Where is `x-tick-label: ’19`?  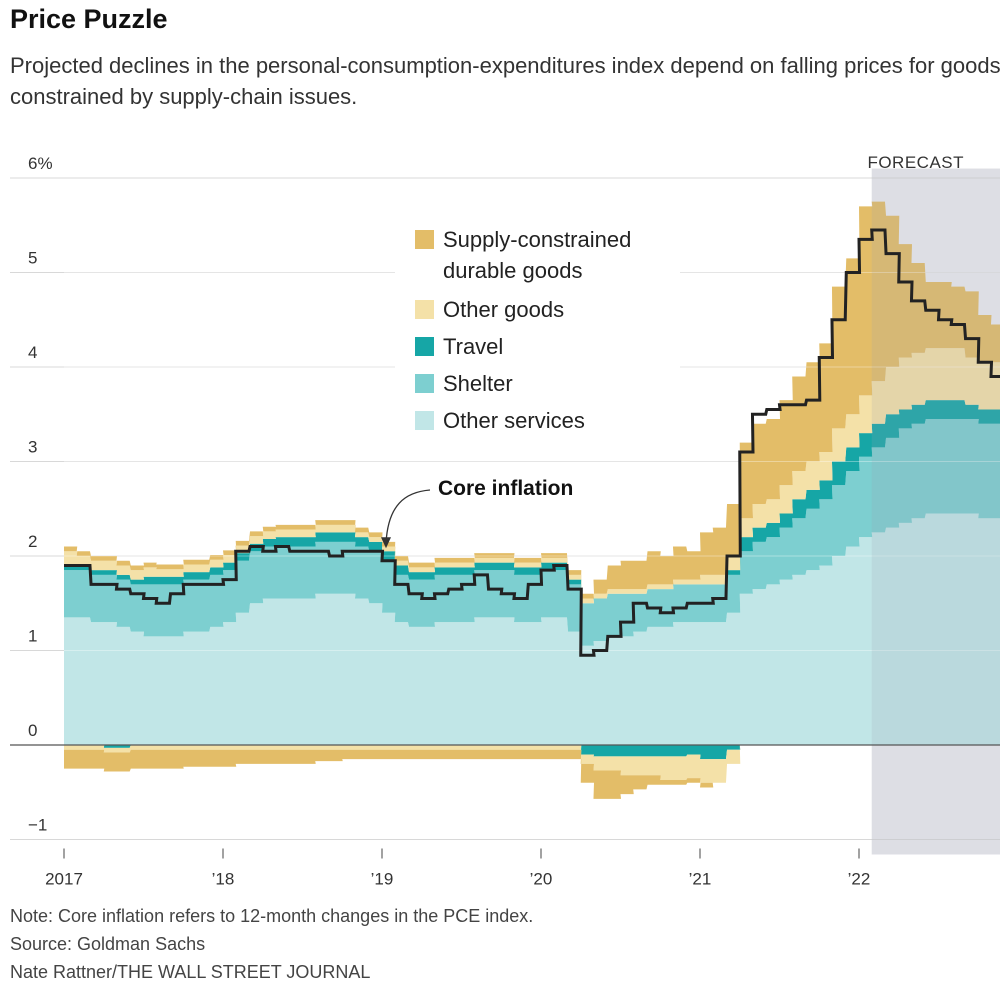
x-tick-label: ’19 is located at coordinates (382, 879).